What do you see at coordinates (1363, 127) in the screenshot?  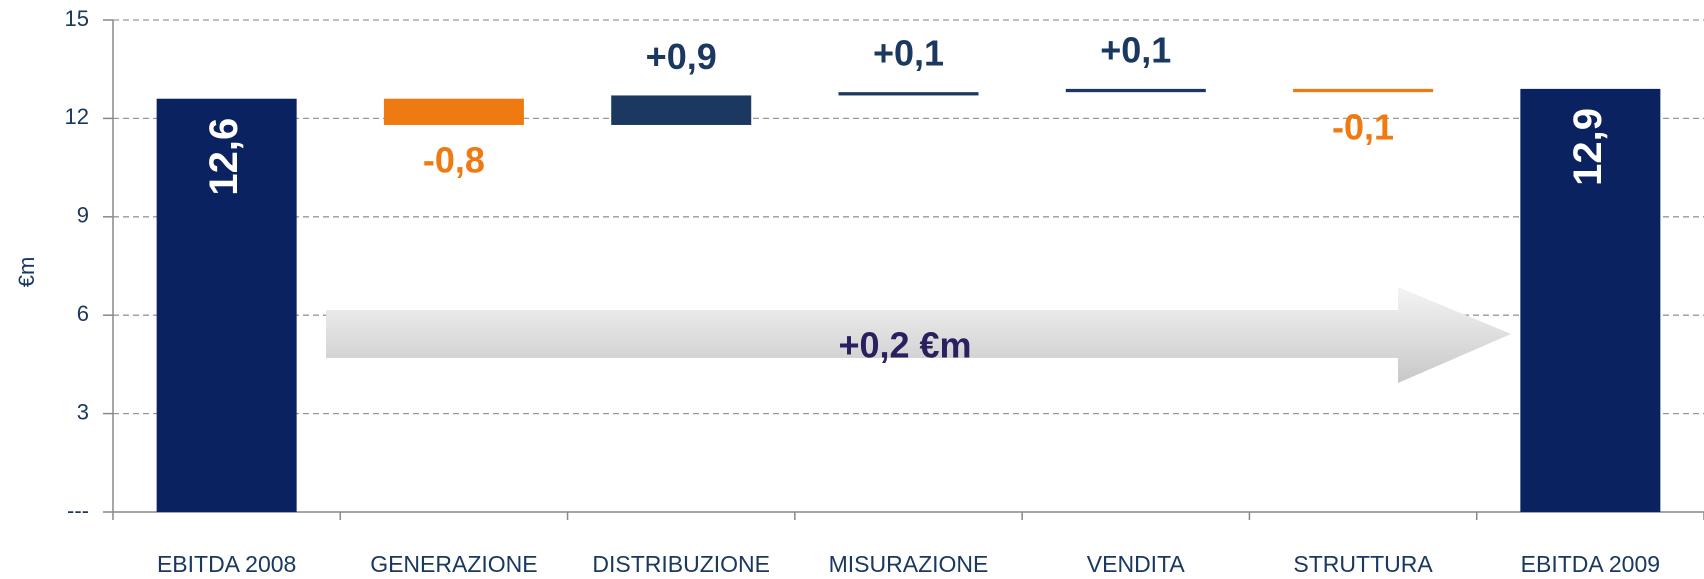 I see `value-label: -0,1` at bounding box center [1363, 127].